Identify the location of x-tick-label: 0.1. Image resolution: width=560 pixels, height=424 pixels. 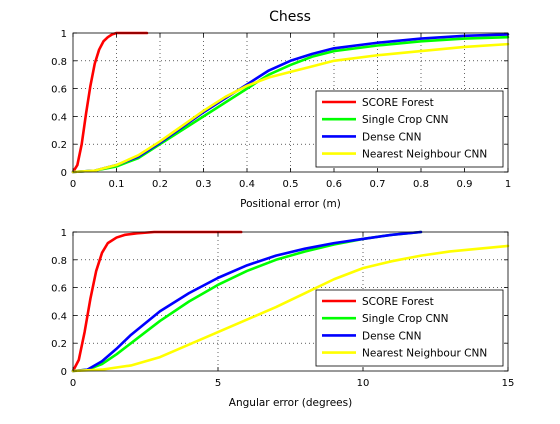
(117, 184).